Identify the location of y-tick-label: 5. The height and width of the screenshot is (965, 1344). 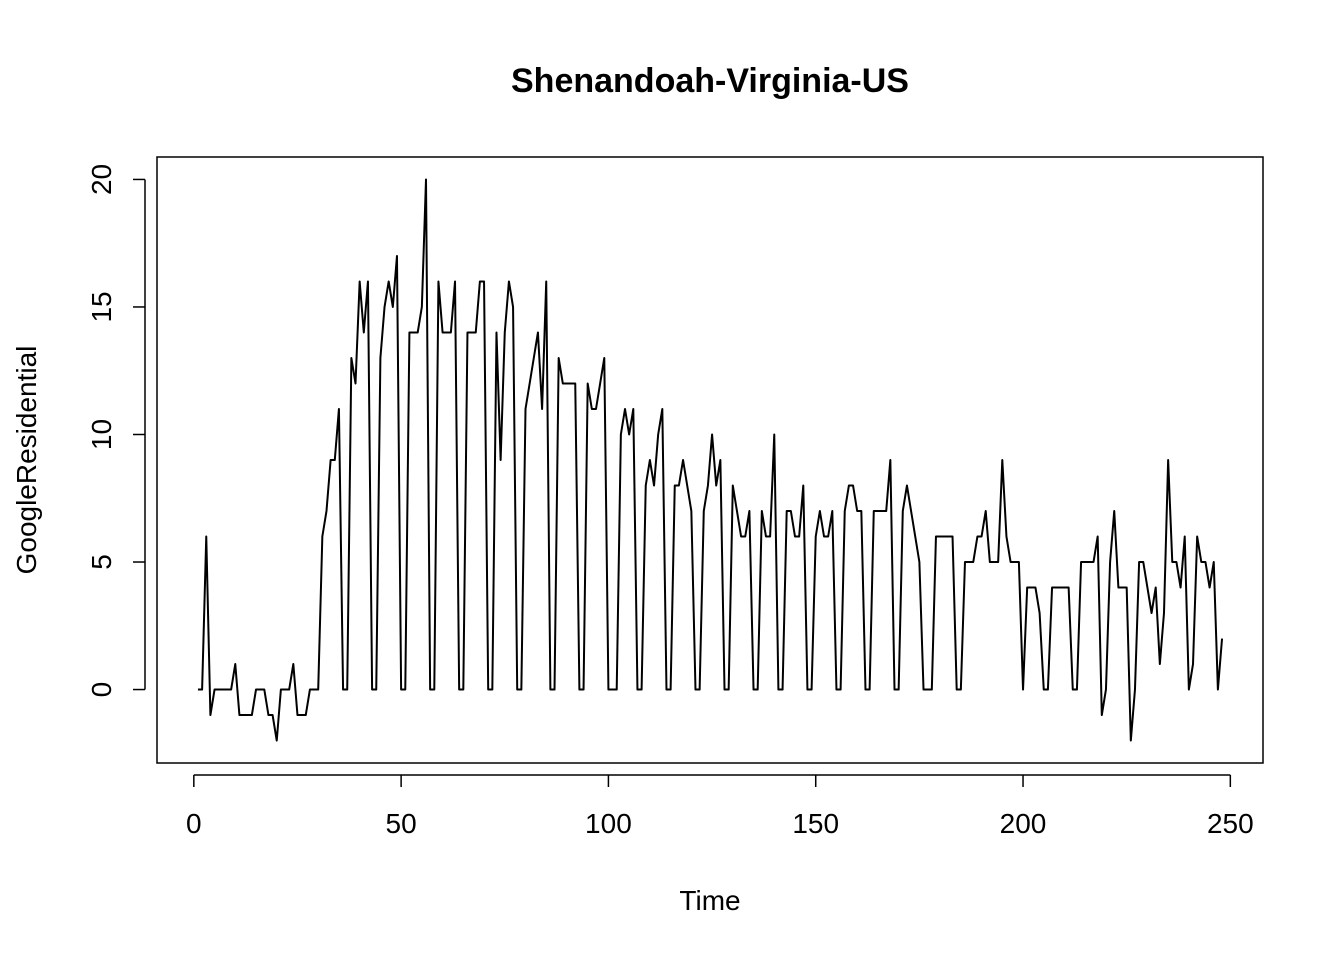
(101, 562).